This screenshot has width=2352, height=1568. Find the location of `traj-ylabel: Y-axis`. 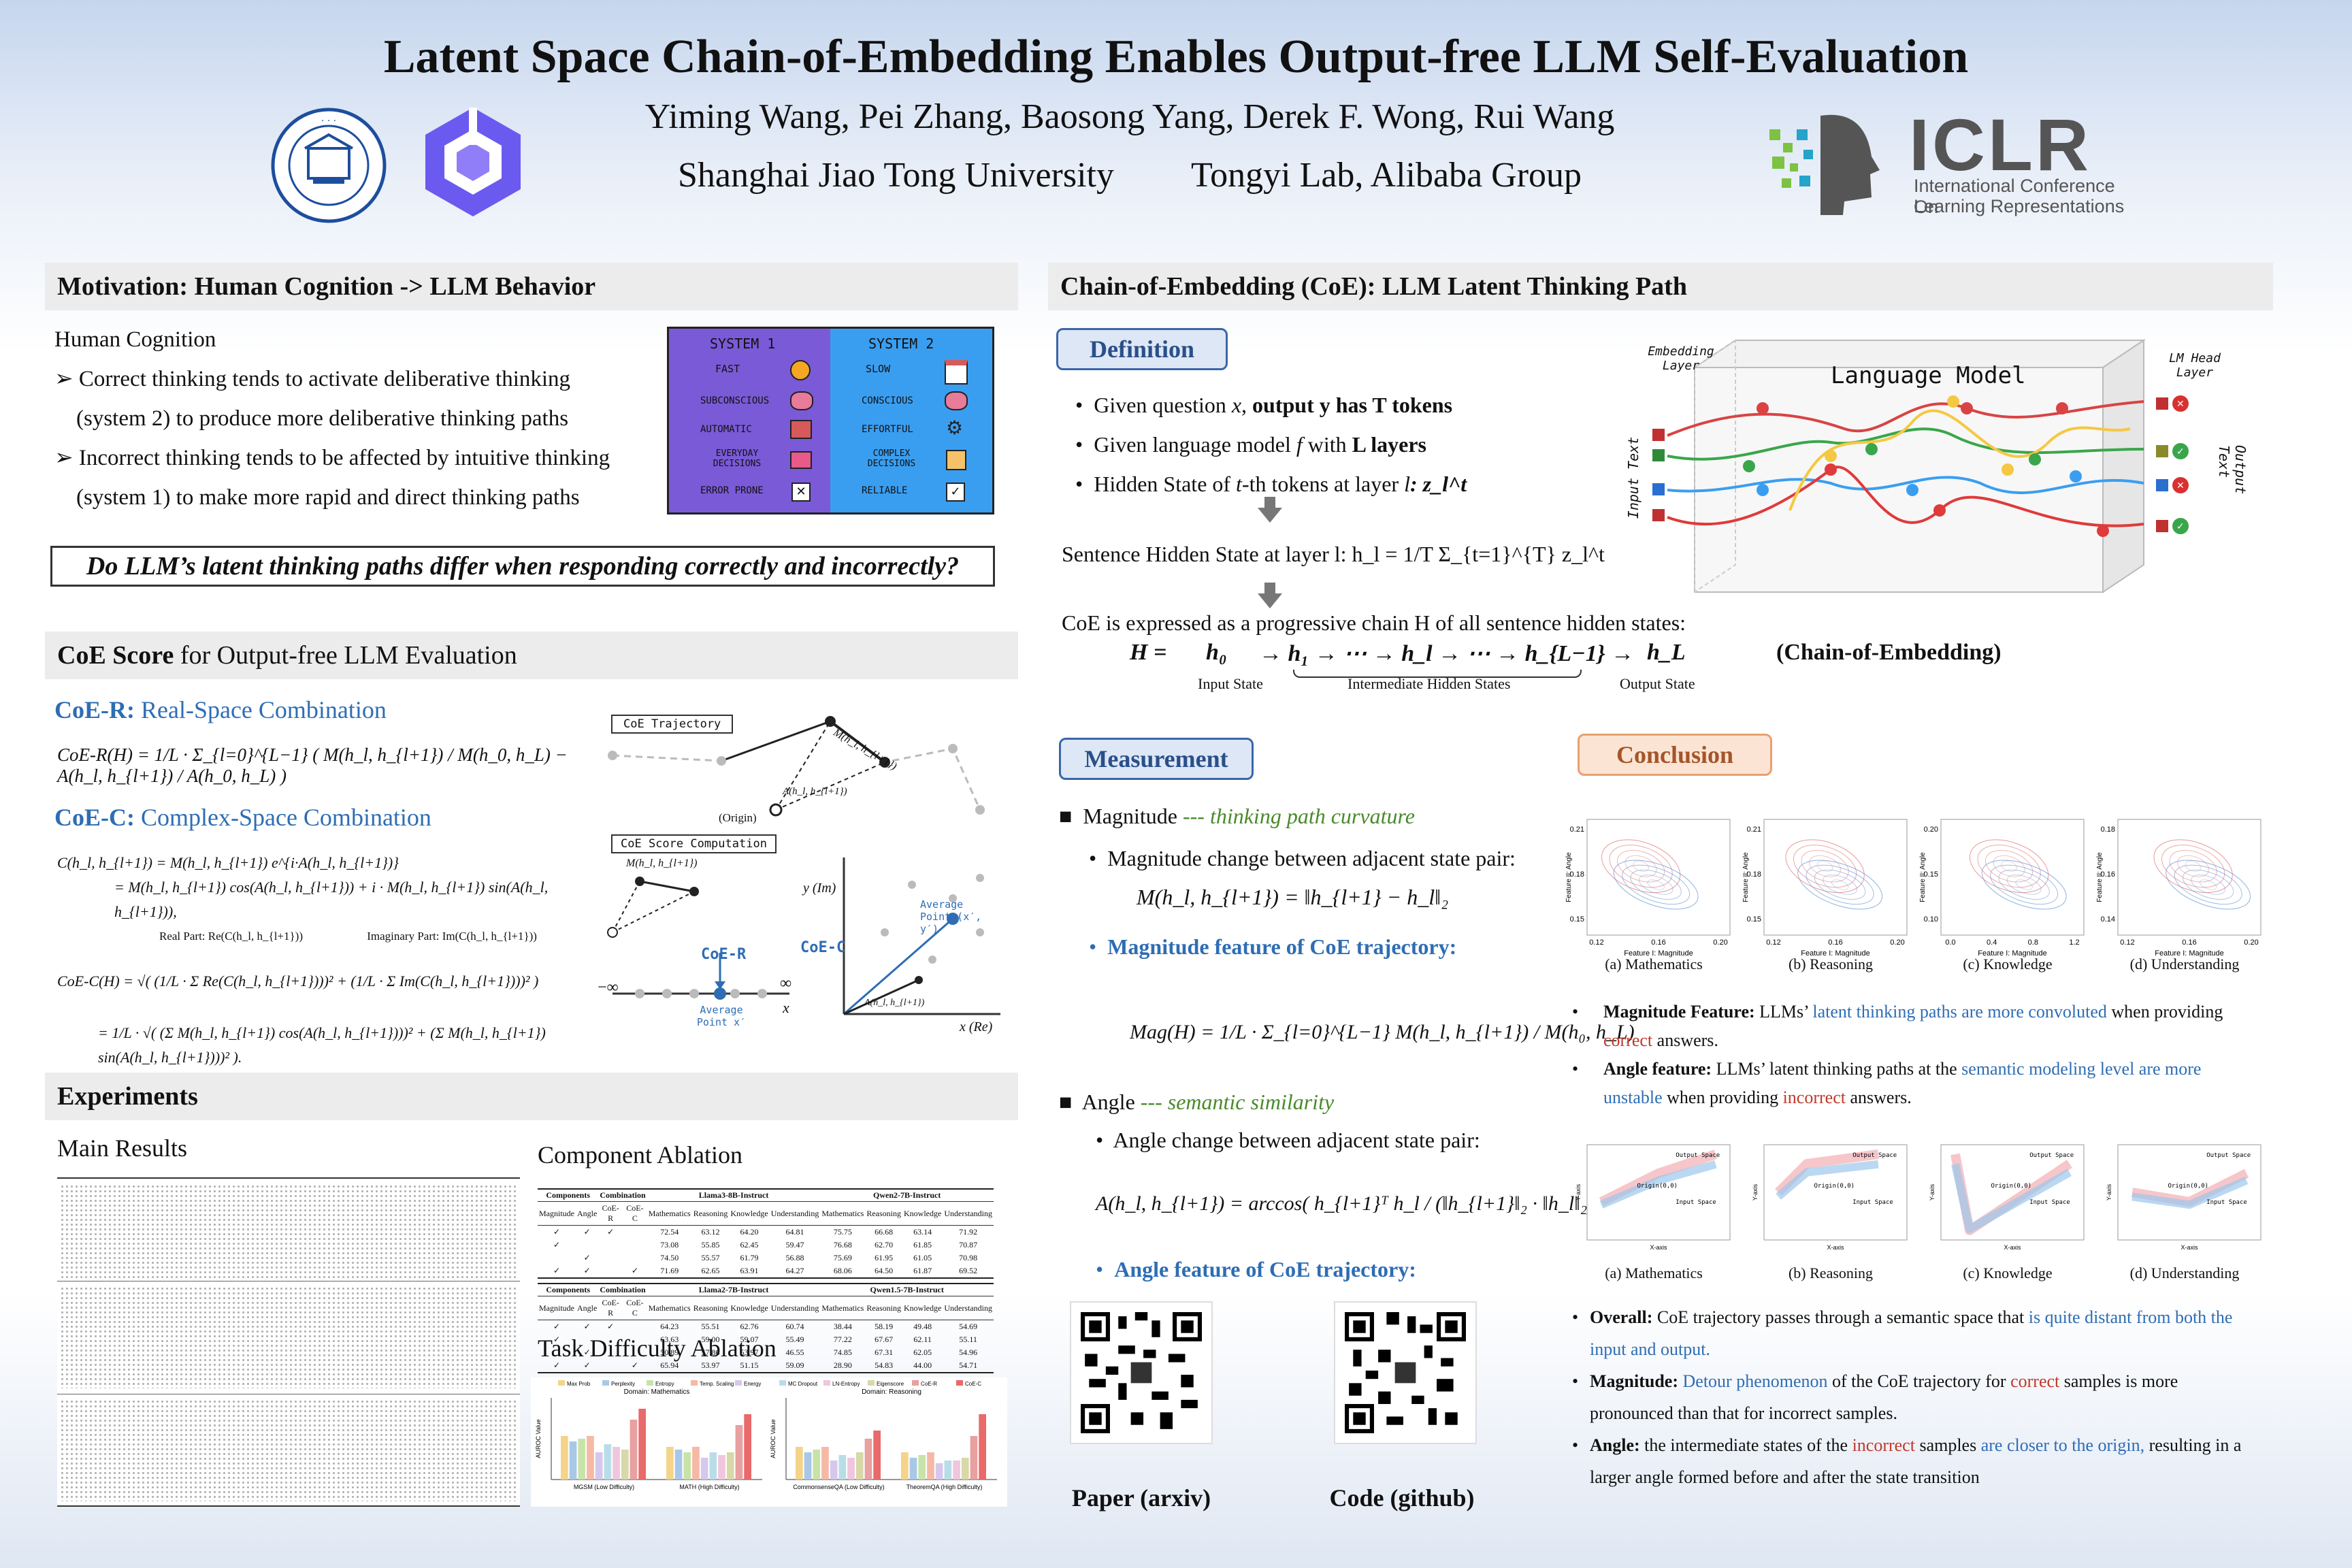

traj-ylabel: Y-axis is located at coordinates (1579, 1191).